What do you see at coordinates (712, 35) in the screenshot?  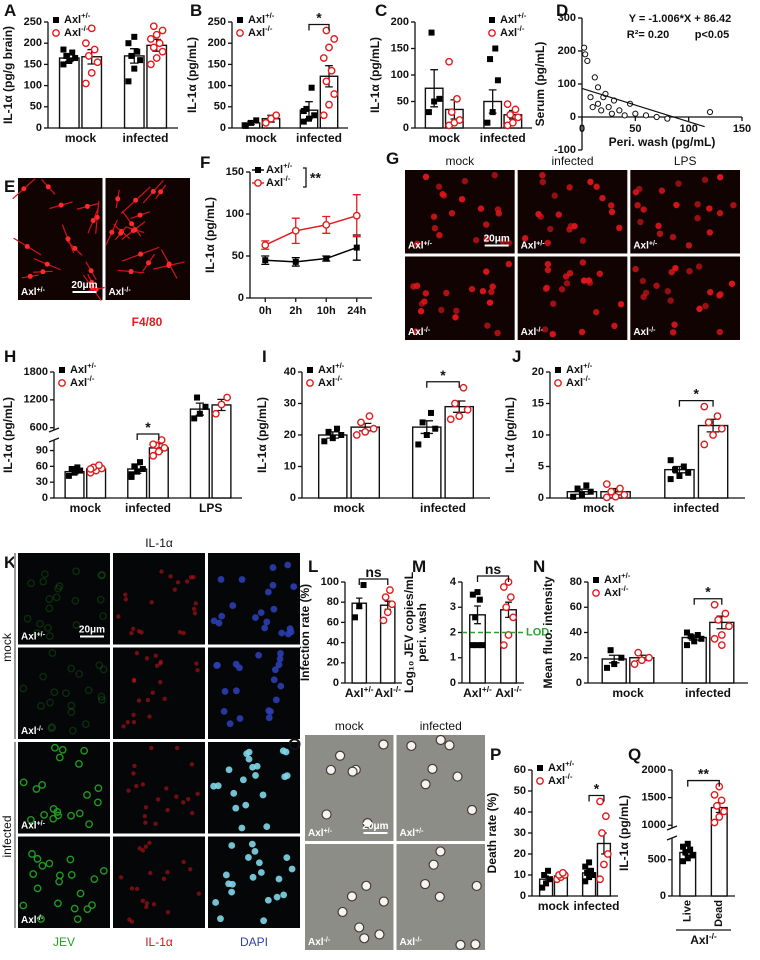 I see `annotation: p<0.05` at bounding box center [712, 35].